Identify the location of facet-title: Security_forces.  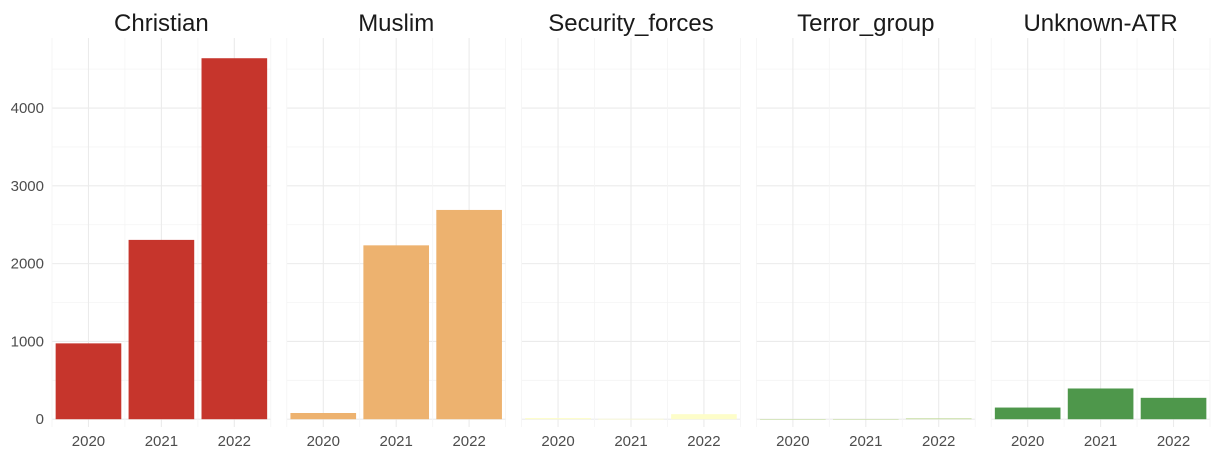
(630, 23).